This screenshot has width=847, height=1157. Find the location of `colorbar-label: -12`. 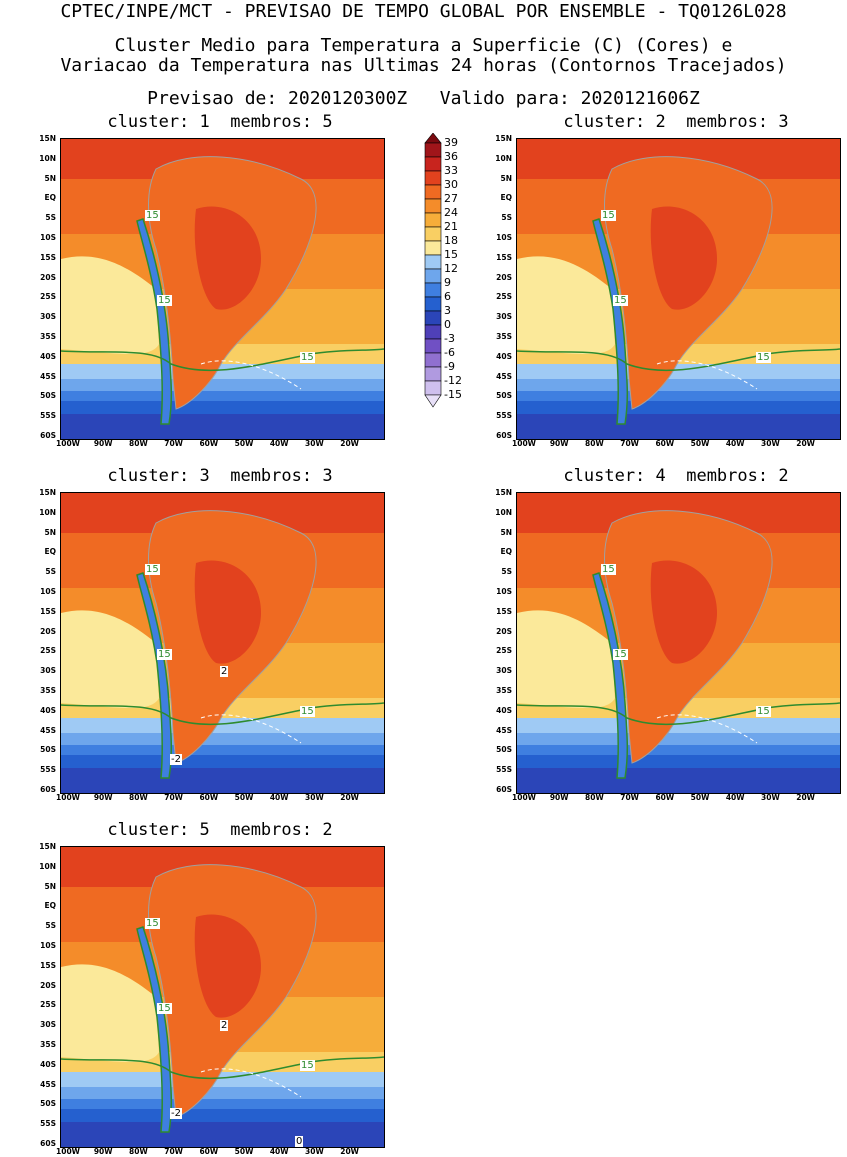

colorbar-label: -12 is located at coordinates (453, 380).